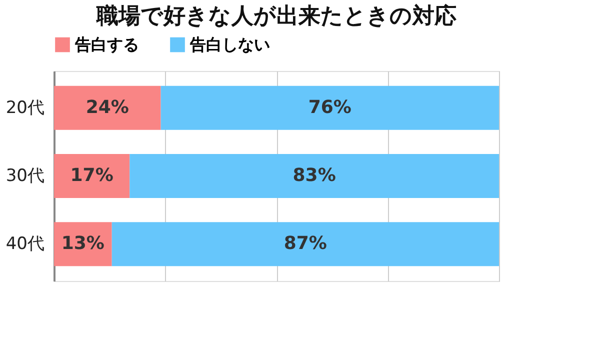  Describe the element at coordinates (276, 16) in the screenshot. I see `chart-title: 職場で好きな人が出来たときの対応` at that location.